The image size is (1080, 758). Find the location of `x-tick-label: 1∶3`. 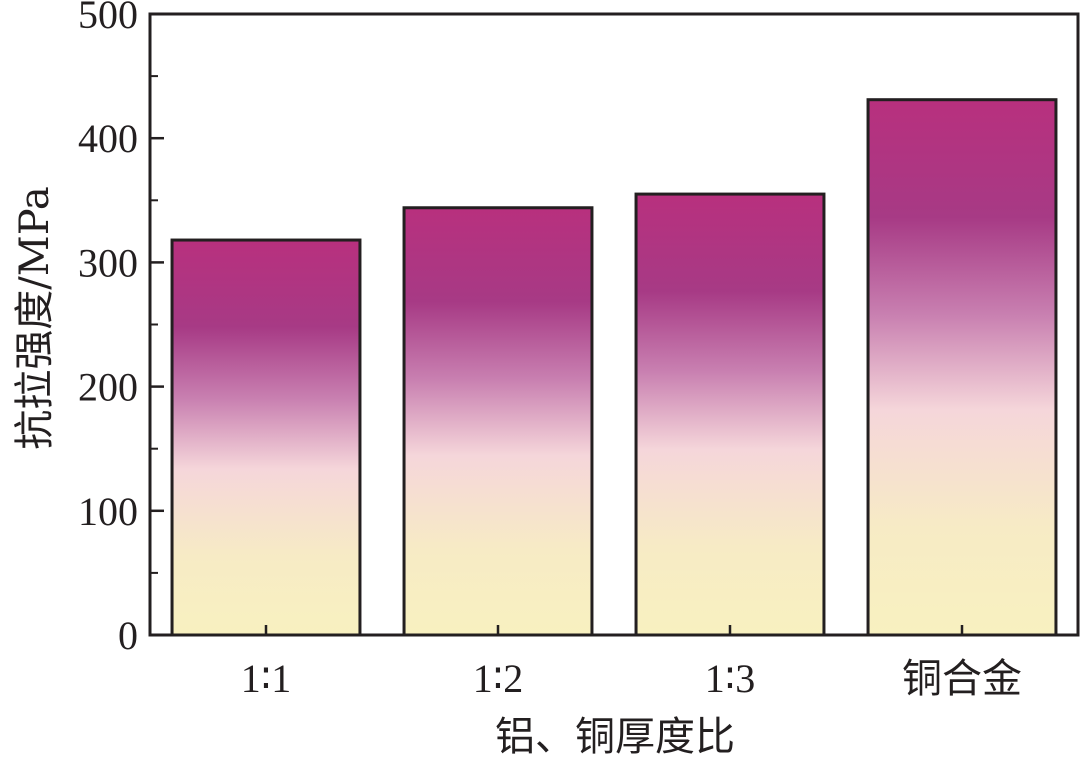

x-tick-label: 1∶3 is located at coordinates (730, 678).